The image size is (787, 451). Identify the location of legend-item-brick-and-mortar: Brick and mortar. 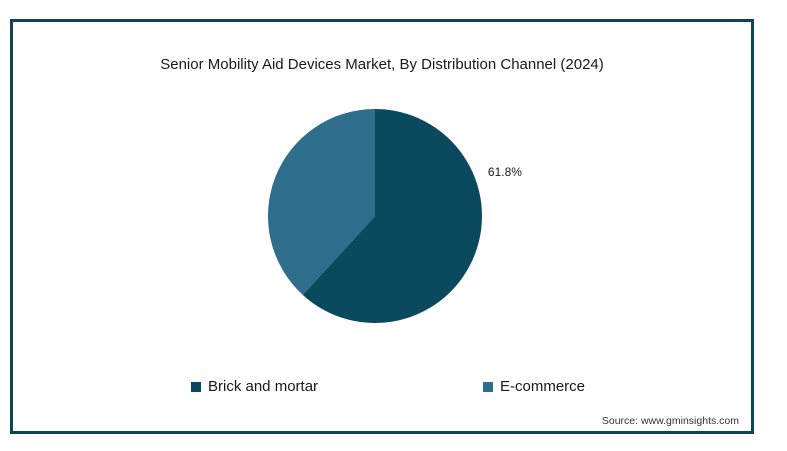
(254, 386).